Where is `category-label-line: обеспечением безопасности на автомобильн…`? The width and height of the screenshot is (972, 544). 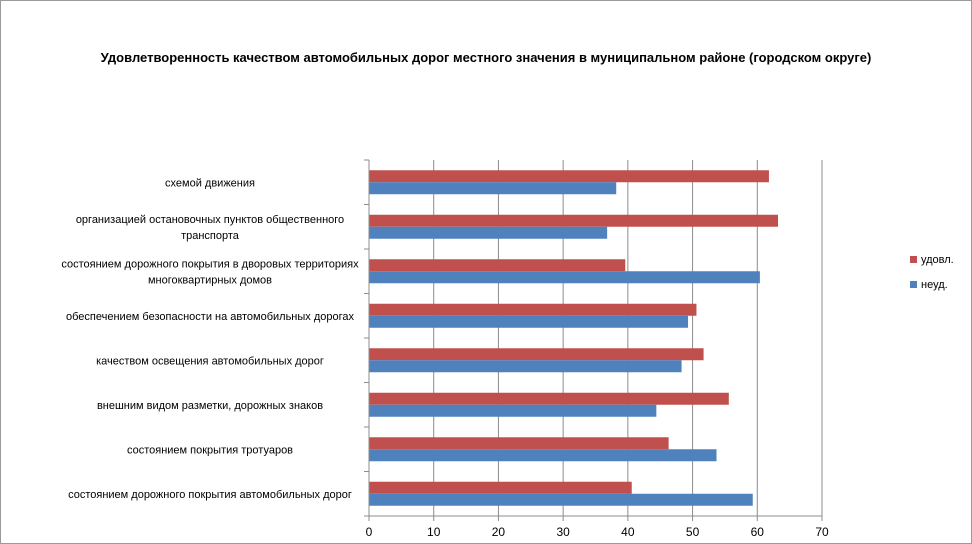 category-label-line: обеспечением безопасности на автомобильн… is located at coordinates (210, 317).